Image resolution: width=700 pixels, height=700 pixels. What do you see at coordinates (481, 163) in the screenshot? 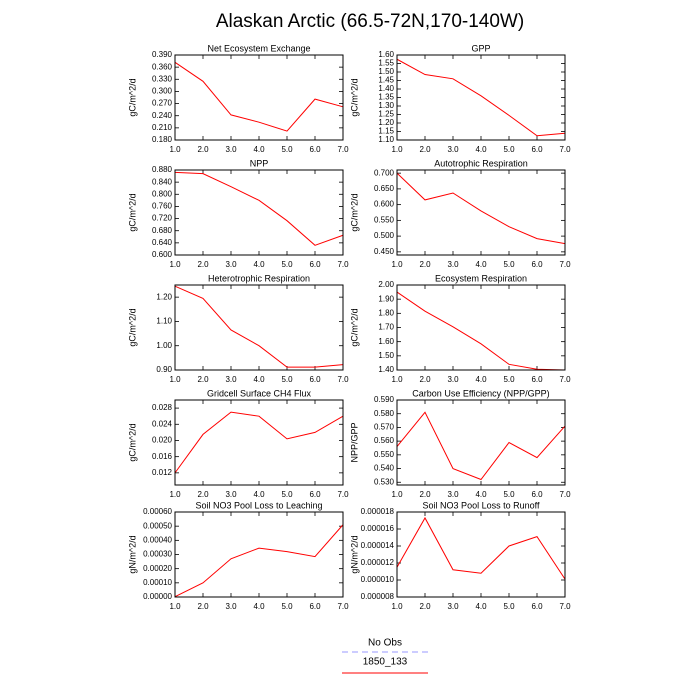
I see `panel-title: Autotrophic Respiration` at bounding box center [481, 163].